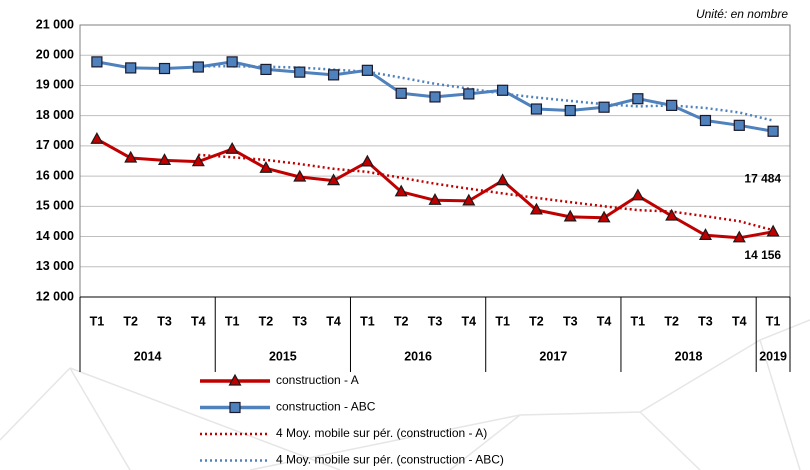 The width and height of the screenshot is (810, 470). What do you see at coordinates (742, 14) in the screenshot?
I see `annotation: Unité: en nombre` at bounding box center [742, 14].